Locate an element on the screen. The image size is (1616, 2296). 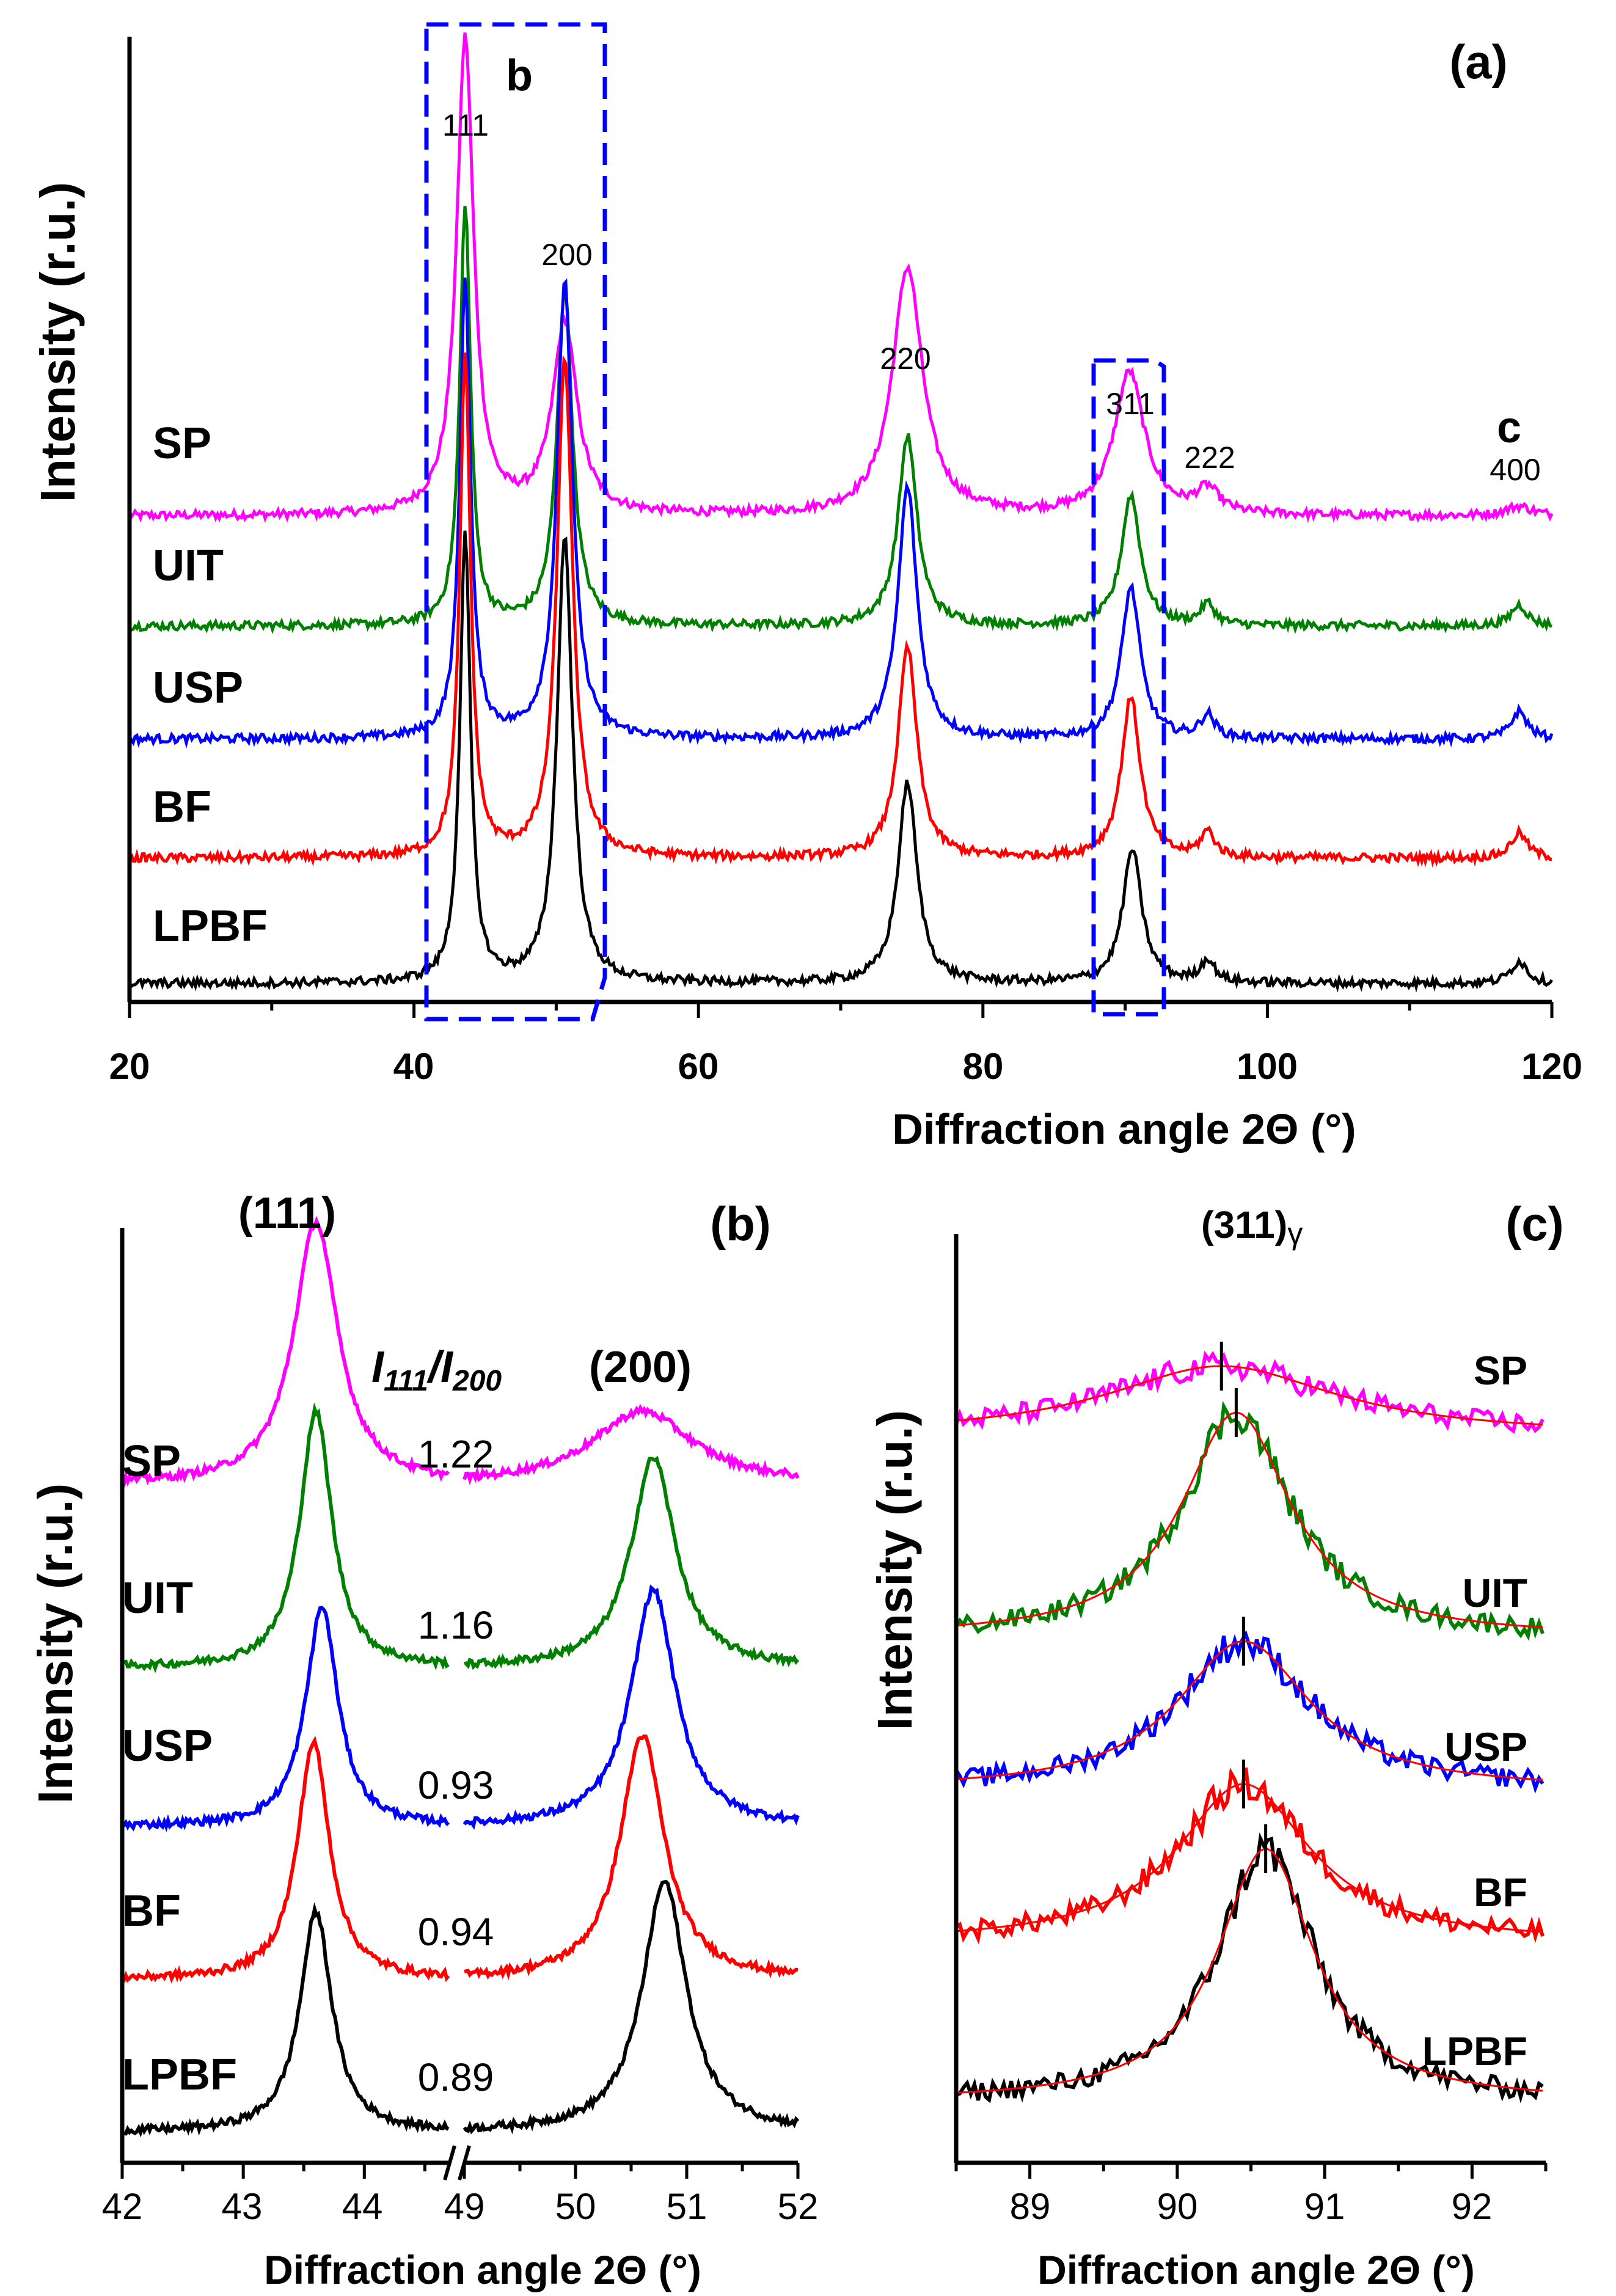
panel-a-x-axis-label: Diffraction angle 2Θ (°) is located at coordinates (1124, 1129).